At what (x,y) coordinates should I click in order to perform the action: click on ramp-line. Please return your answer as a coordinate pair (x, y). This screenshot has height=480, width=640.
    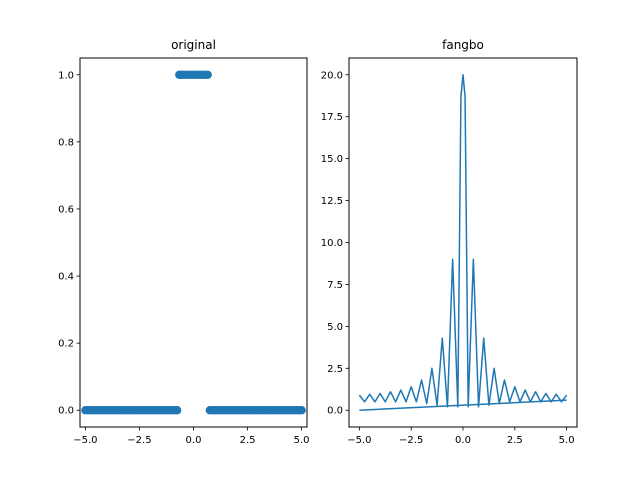
    Looking at the image, I should click on (463, 405).